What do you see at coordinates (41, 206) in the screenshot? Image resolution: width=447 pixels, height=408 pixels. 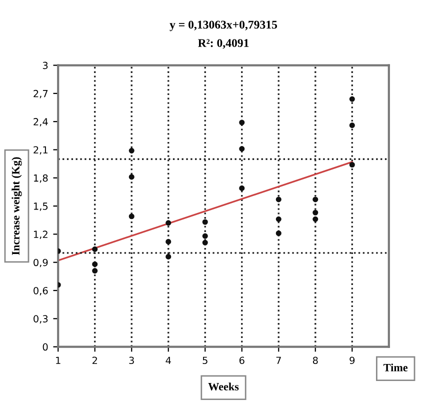 I see `y-tick-label: 1,5` at bounding box center [41, 206].